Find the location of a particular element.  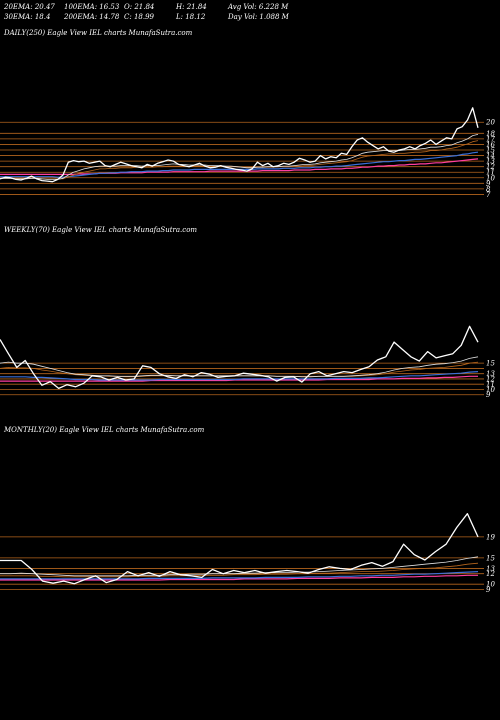

stat-high: H: 21.84 is located at coordinates (191, 7).